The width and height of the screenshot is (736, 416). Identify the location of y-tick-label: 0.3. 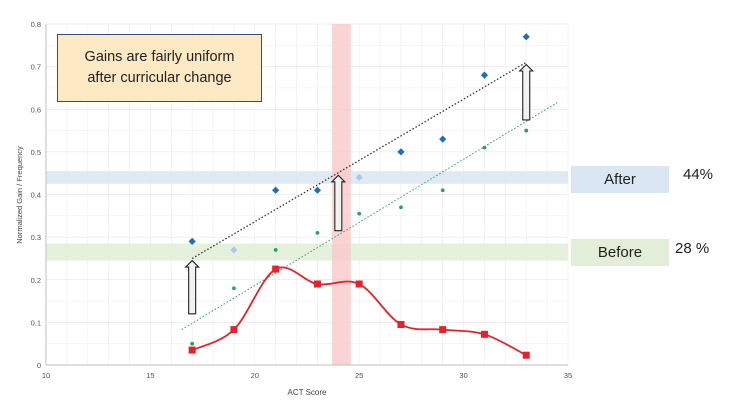
(36, 237).